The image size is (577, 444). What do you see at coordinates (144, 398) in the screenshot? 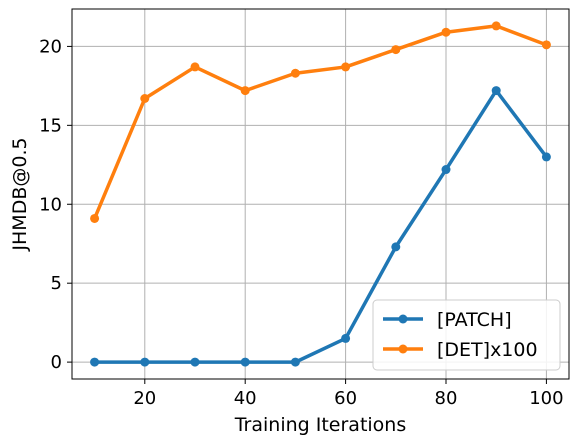
I see `x-tick-label: 20` at bounding box center [144, 398].